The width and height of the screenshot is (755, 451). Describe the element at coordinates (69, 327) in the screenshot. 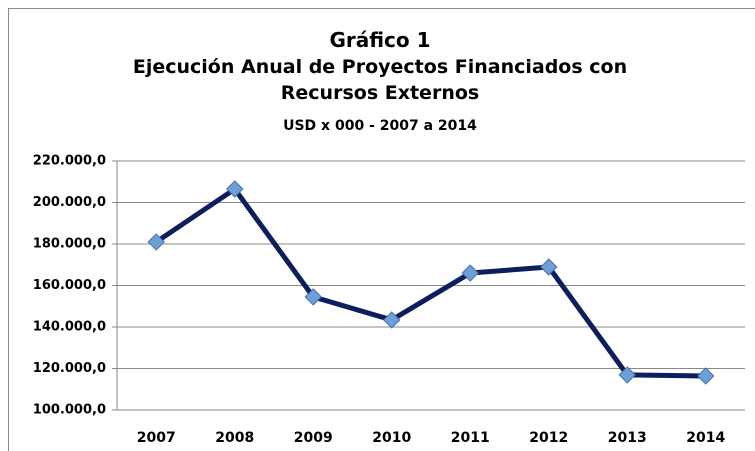

I see `y-tick-label: 140.000,0` at that location.